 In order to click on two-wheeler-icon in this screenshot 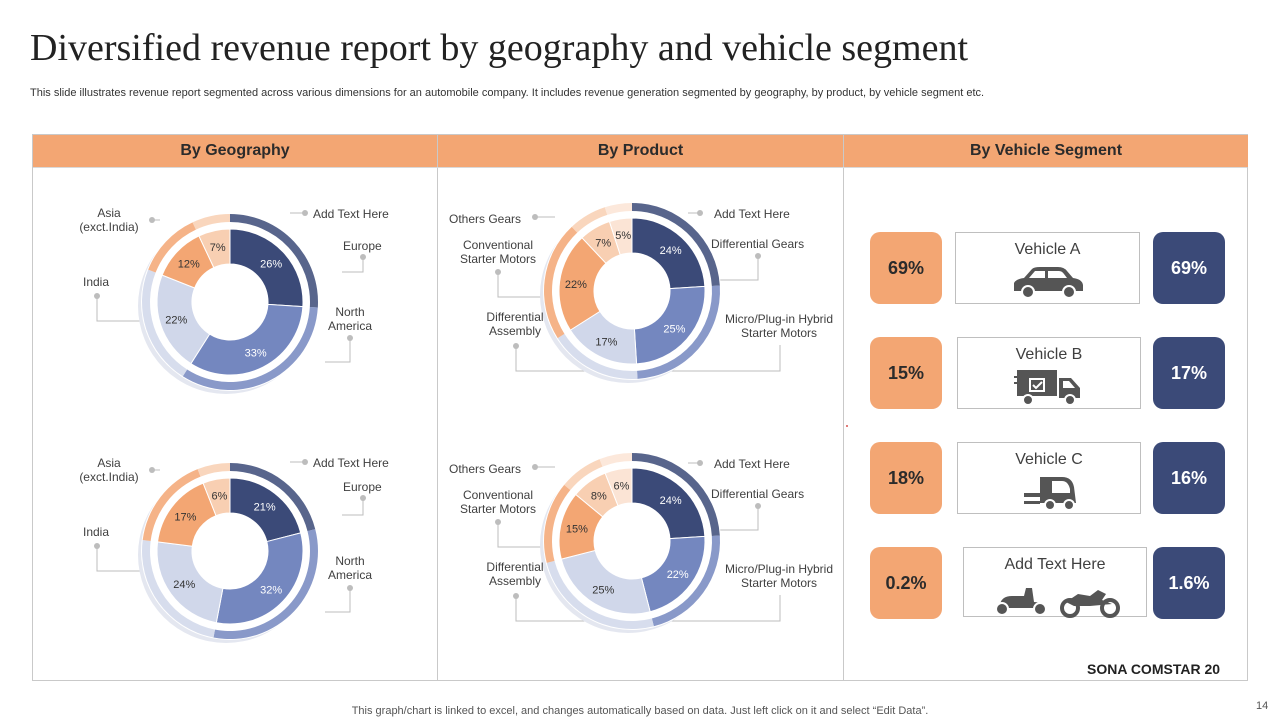, I will do `click(1057, 603)`.